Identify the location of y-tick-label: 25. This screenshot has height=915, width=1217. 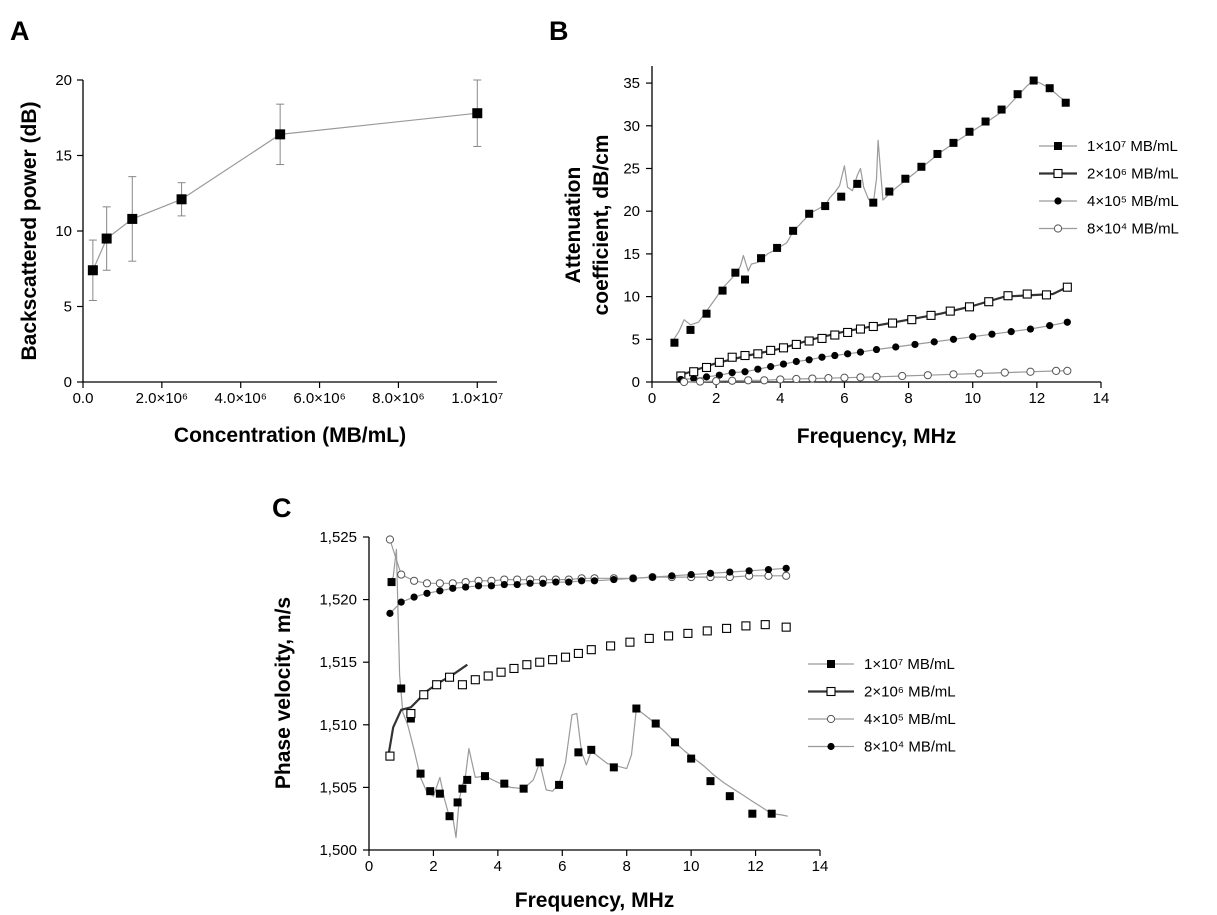
(631, 168).